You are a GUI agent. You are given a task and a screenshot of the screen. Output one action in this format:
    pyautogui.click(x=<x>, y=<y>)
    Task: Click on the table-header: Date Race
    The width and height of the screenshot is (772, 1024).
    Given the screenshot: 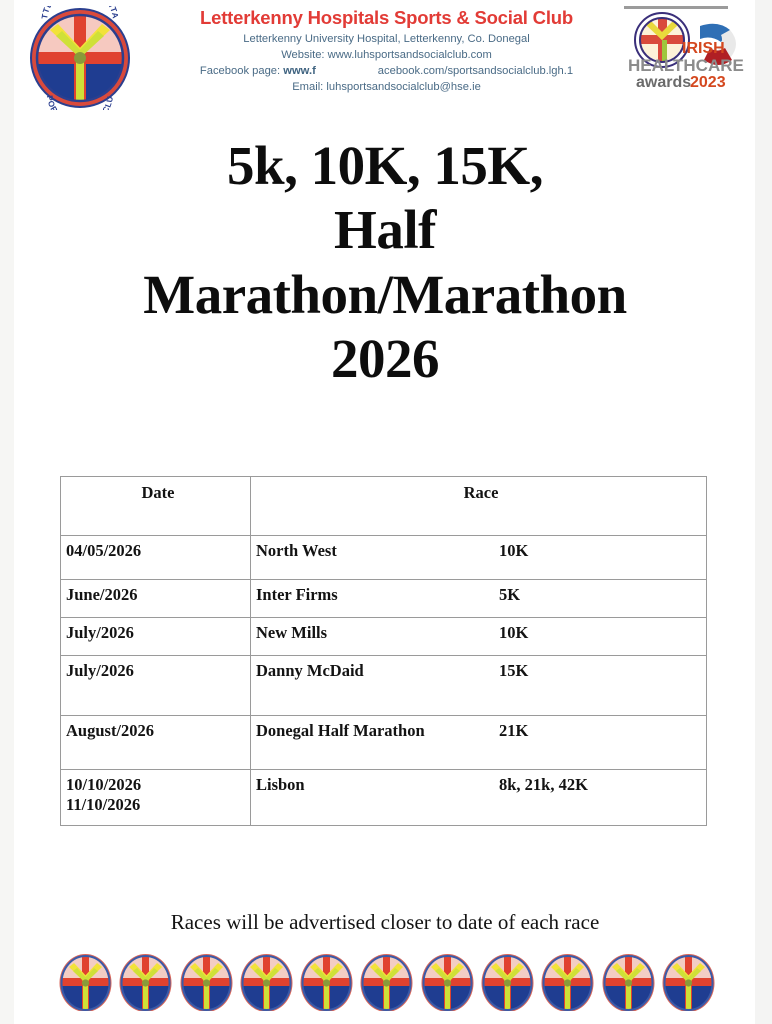 What is the action you would take?
    pyautogui.click(x=383, y=506)
    